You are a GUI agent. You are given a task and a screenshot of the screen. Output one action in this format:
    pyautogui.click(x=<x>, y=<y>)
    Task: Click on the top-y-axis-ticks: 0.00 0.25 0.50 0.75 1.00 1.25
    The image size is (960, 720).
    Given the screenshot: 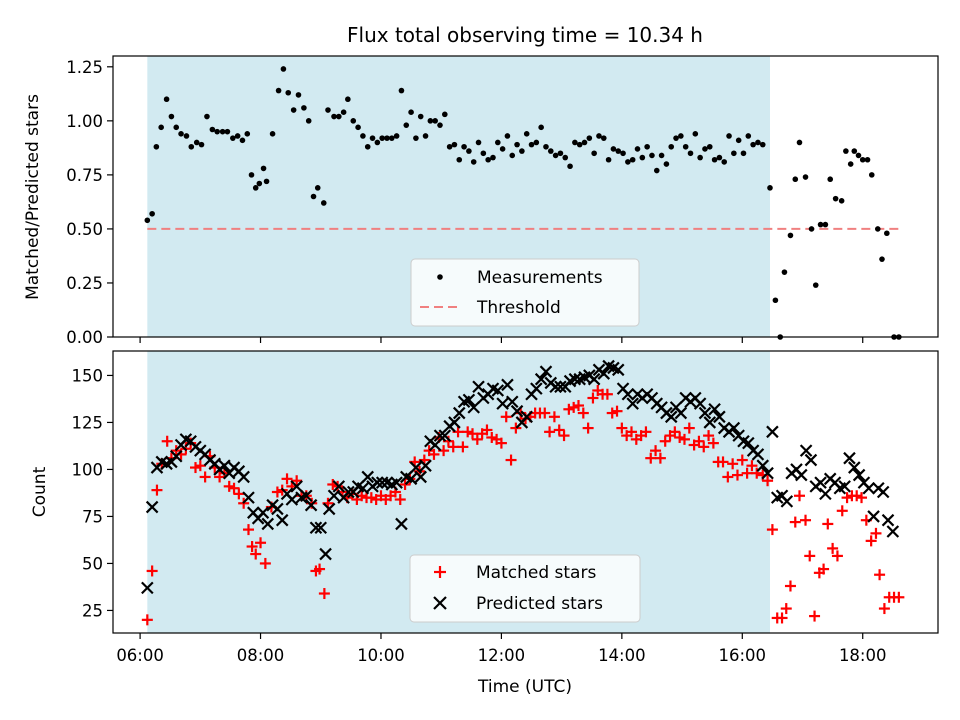 What is the action you would take?
    pyautogui.click(x=89, y=202)
    